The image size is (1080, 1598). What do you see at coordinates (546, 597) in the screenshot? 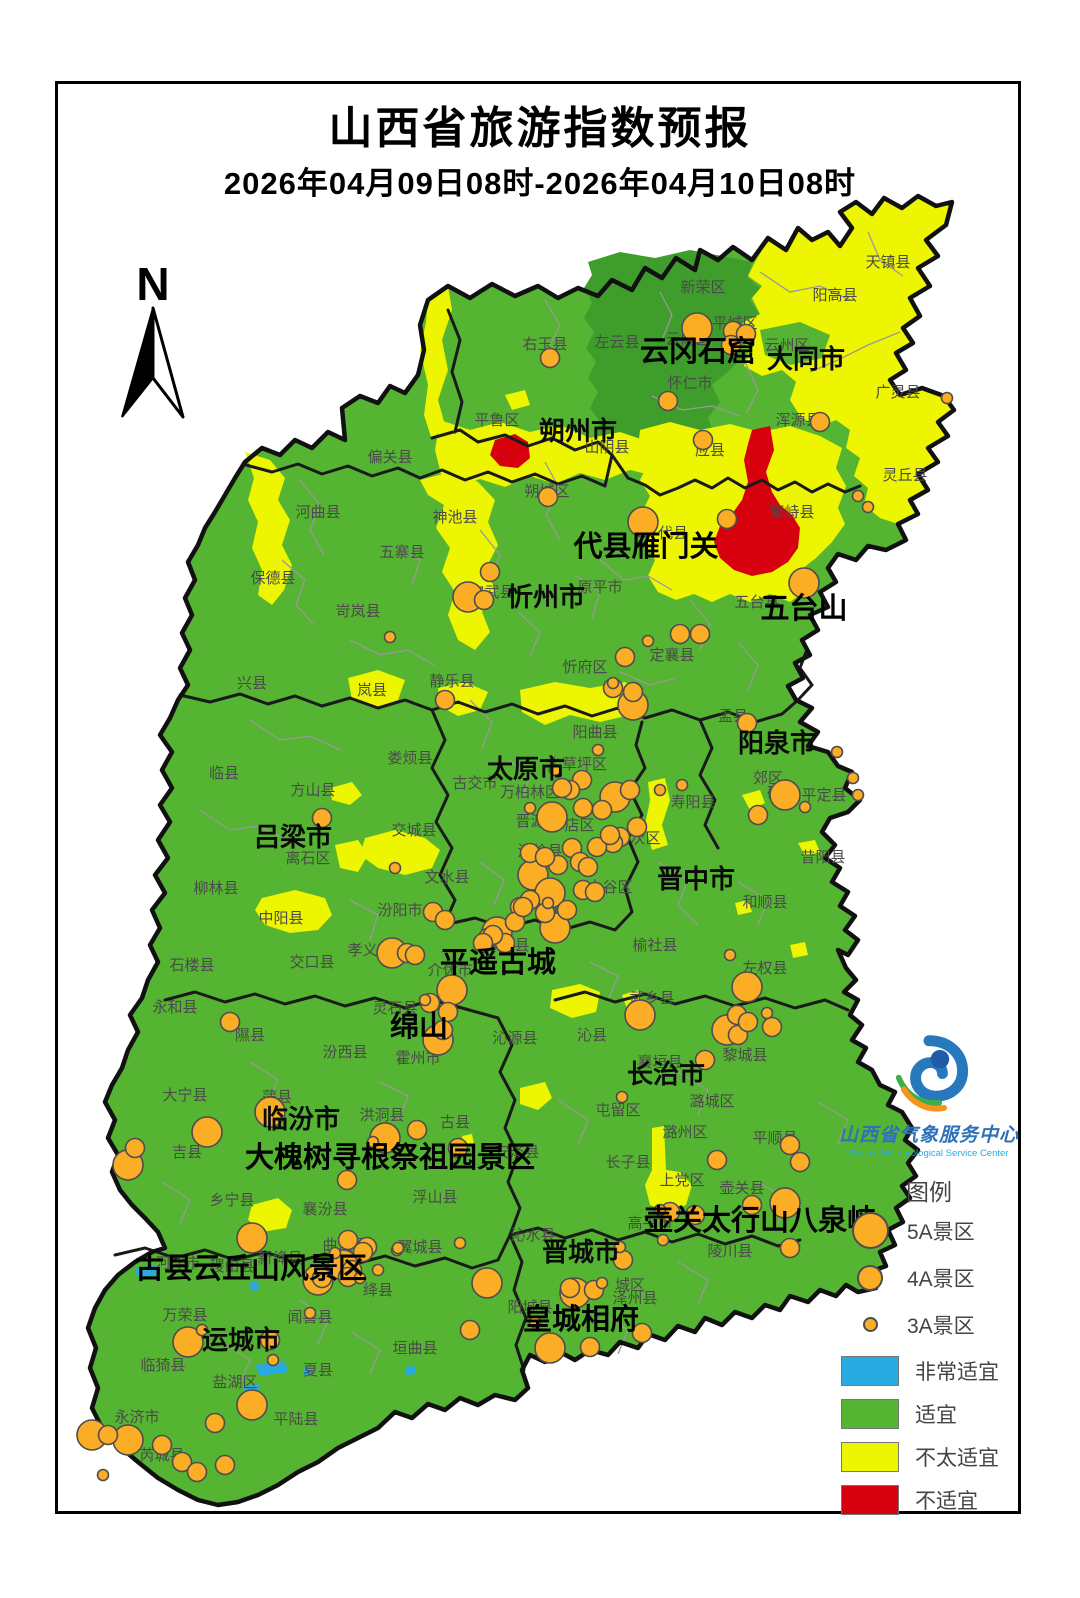
I see `city-label: 忻州市` at bounding box center [546, 597].